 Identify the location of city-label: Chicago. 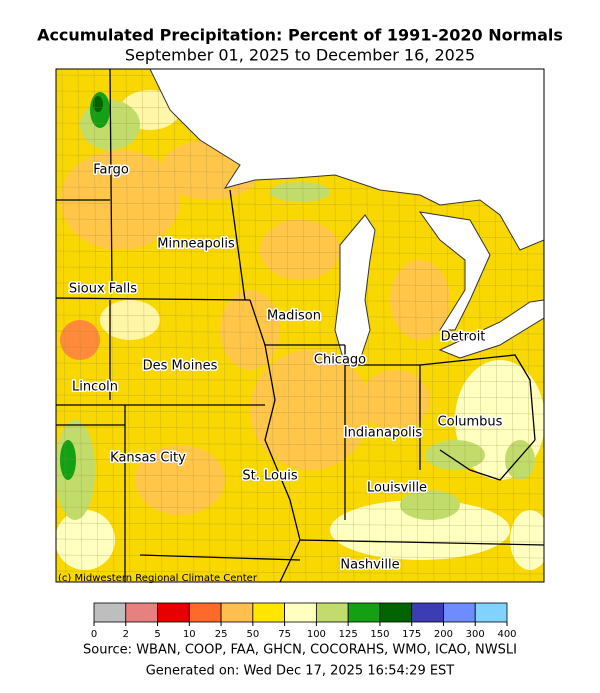
(340, 360).